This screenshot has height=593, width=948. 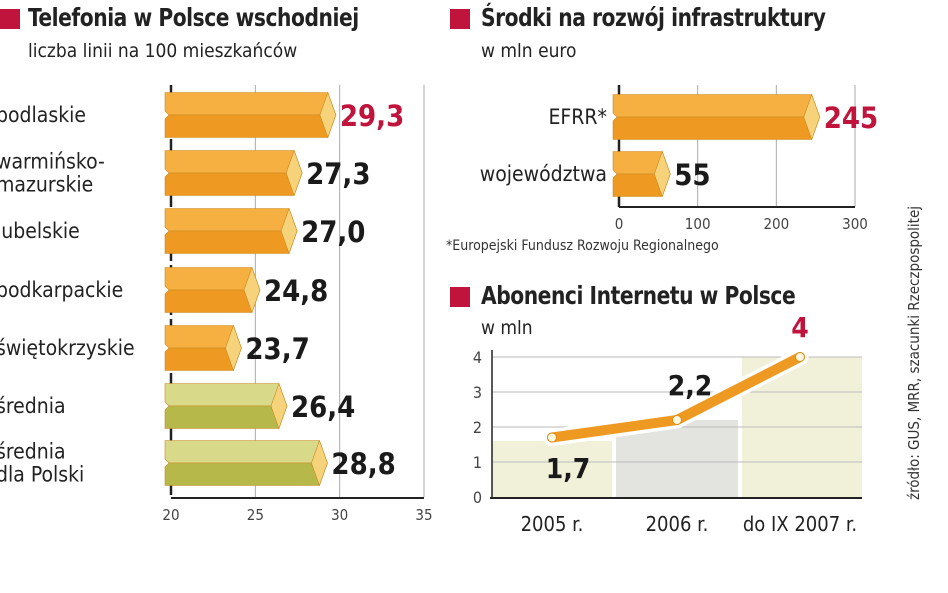 I want to click on x-tick-label: 2005 r., so click(x=552, y=524).